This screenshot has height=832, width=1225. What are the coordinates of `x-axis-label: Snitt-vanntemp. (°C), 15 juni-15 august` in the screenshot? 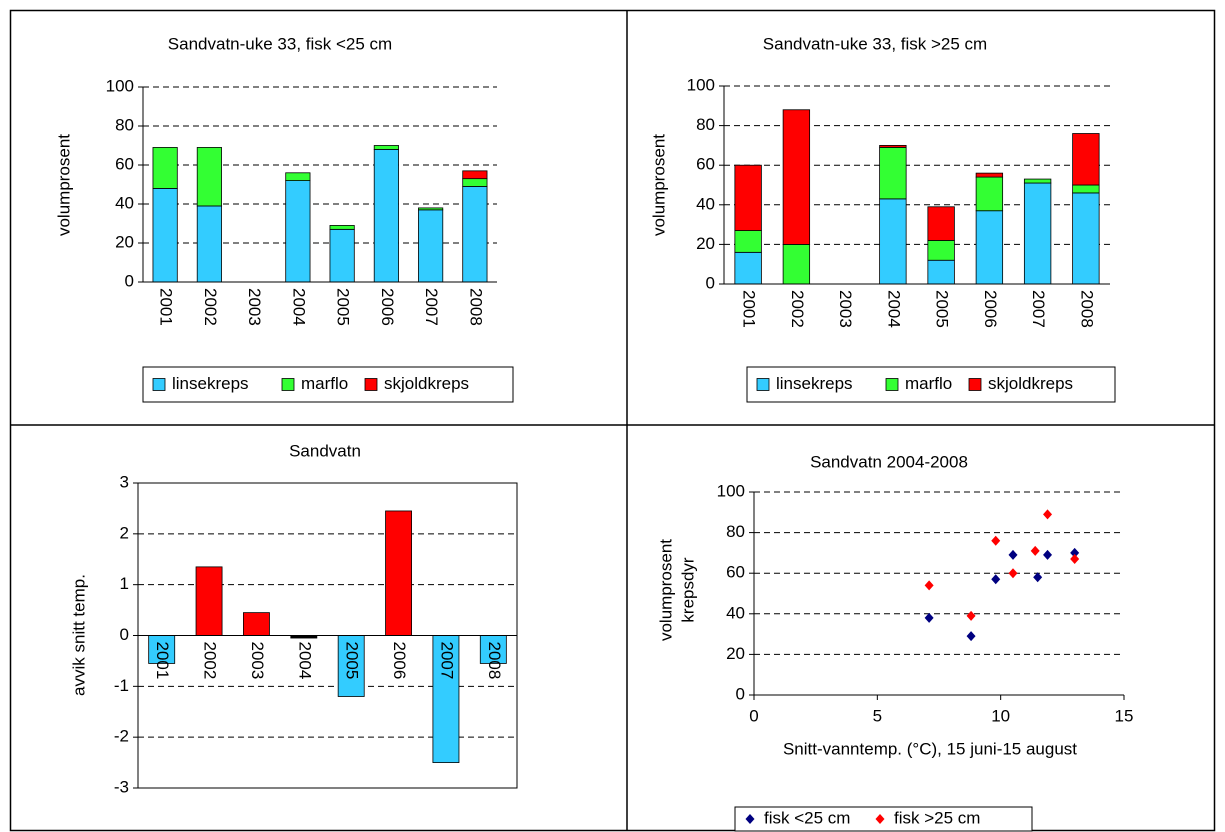 It's located at (930, 748).